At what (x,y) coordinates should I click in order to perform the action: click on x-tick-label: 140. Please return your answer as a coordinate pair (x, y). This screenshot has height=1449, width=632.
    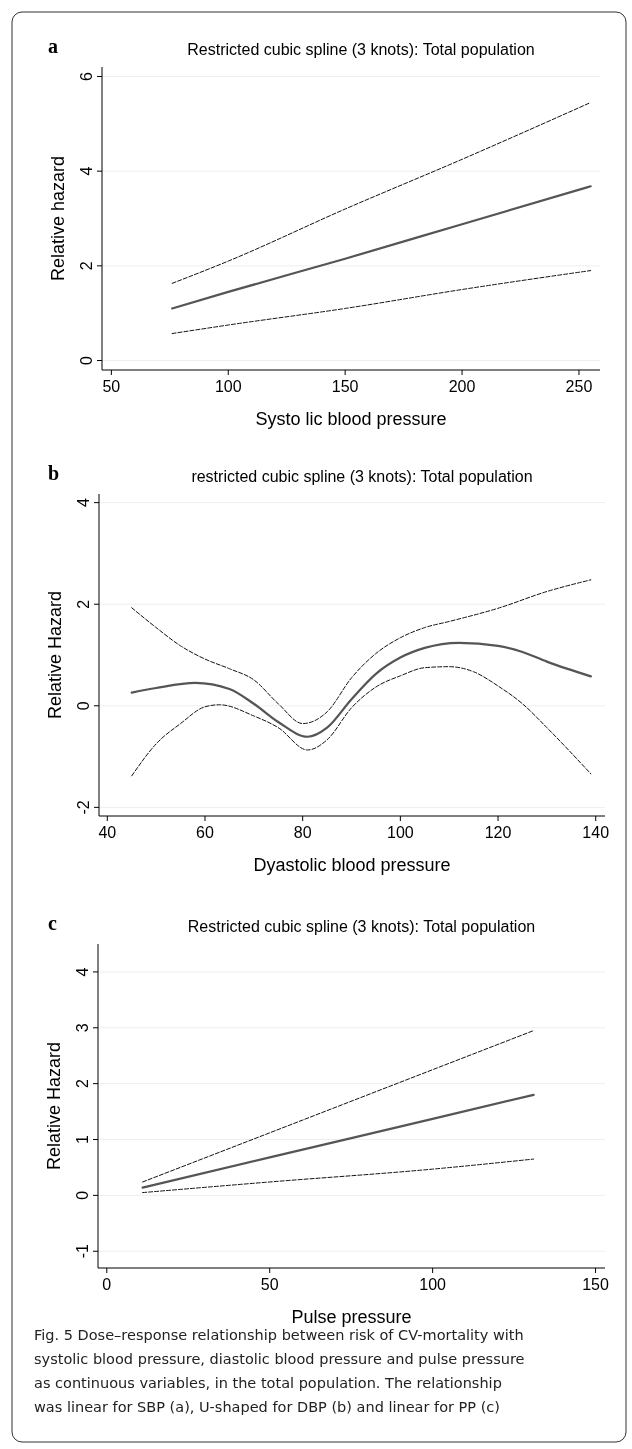
    Looking at the image, I should click on (596, 832).